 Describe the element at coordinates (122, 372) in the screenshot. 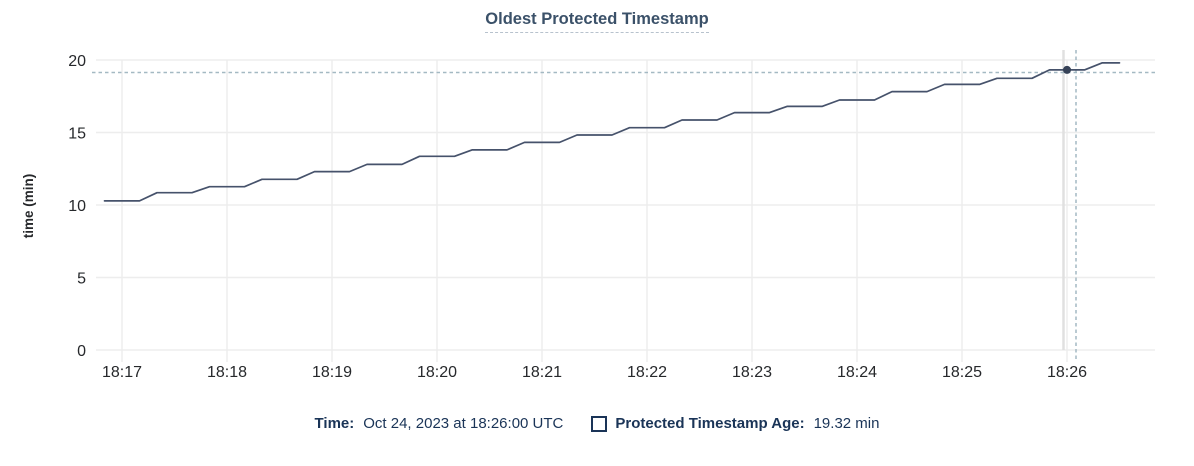

I see `x-tick-label: 18:17` at that location.